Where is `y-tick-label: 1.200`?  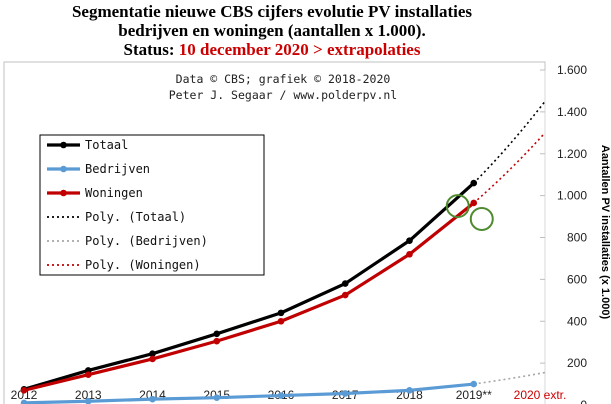
y-tick-label: 1.200 is located at coordinates (572, 154).